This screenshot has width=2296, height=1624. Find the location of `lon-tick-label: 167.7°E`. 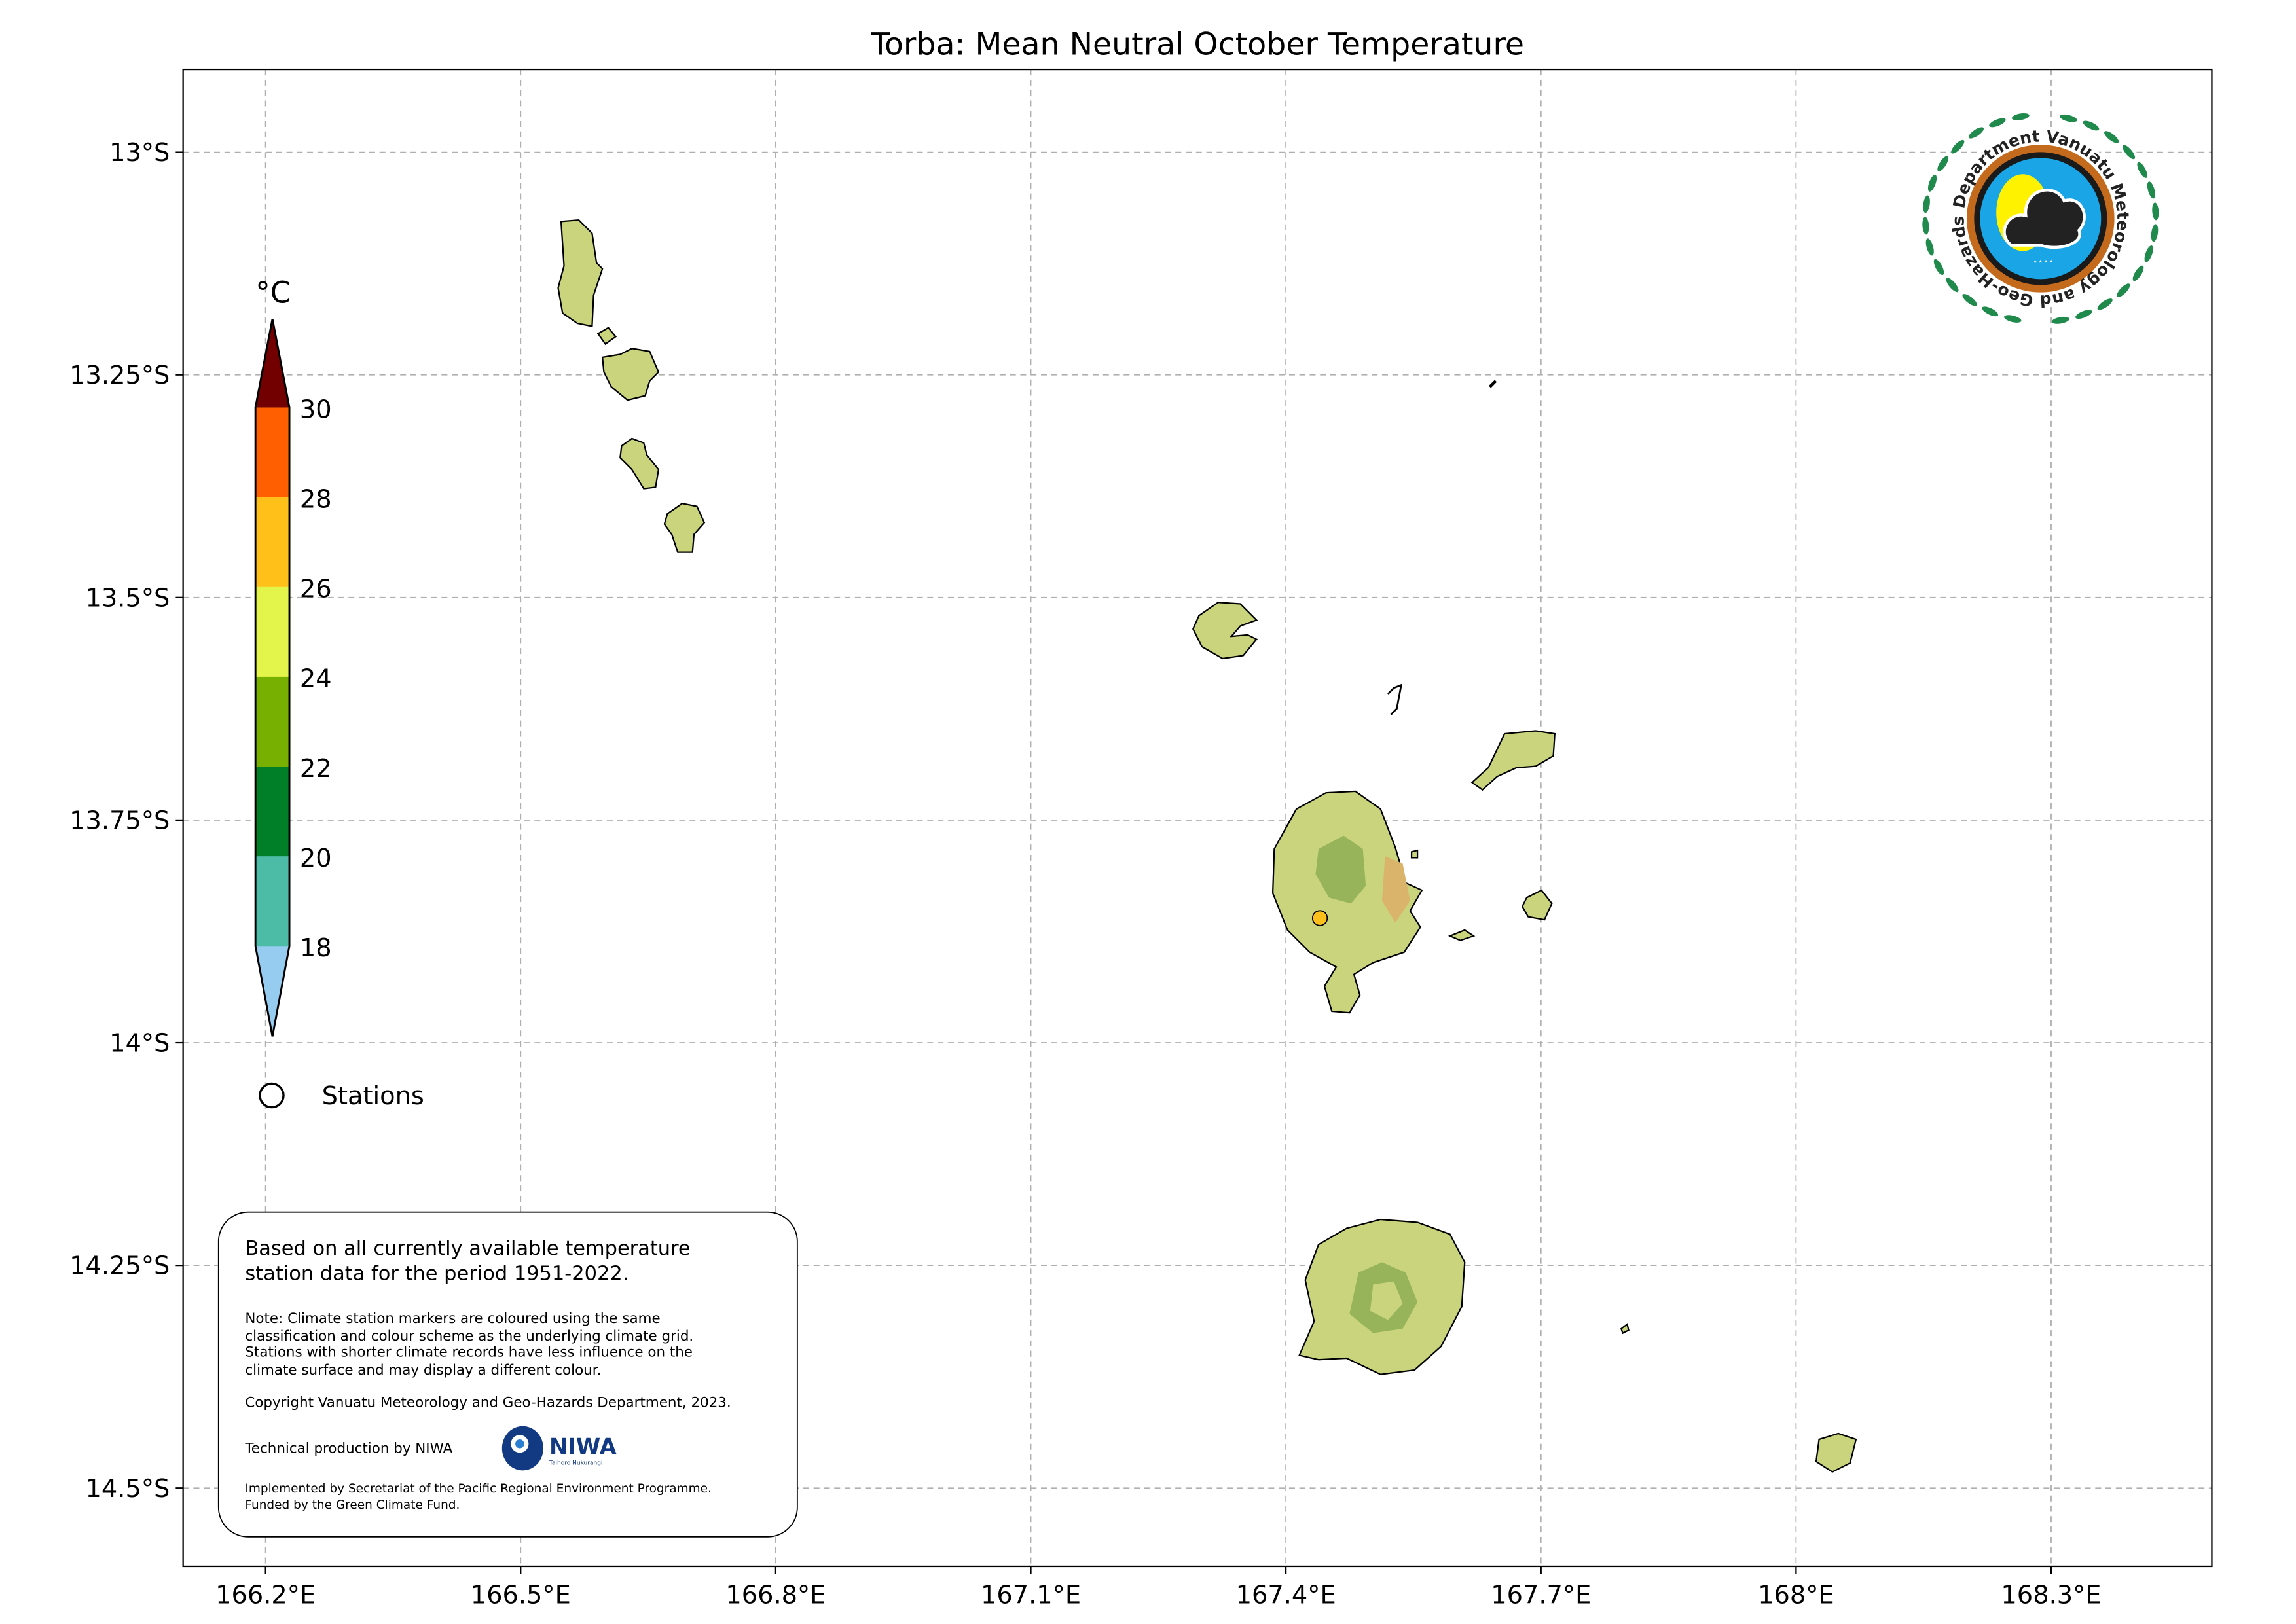

lon-tick-label: 167.7°E is located at coordinates (1541, 1595).